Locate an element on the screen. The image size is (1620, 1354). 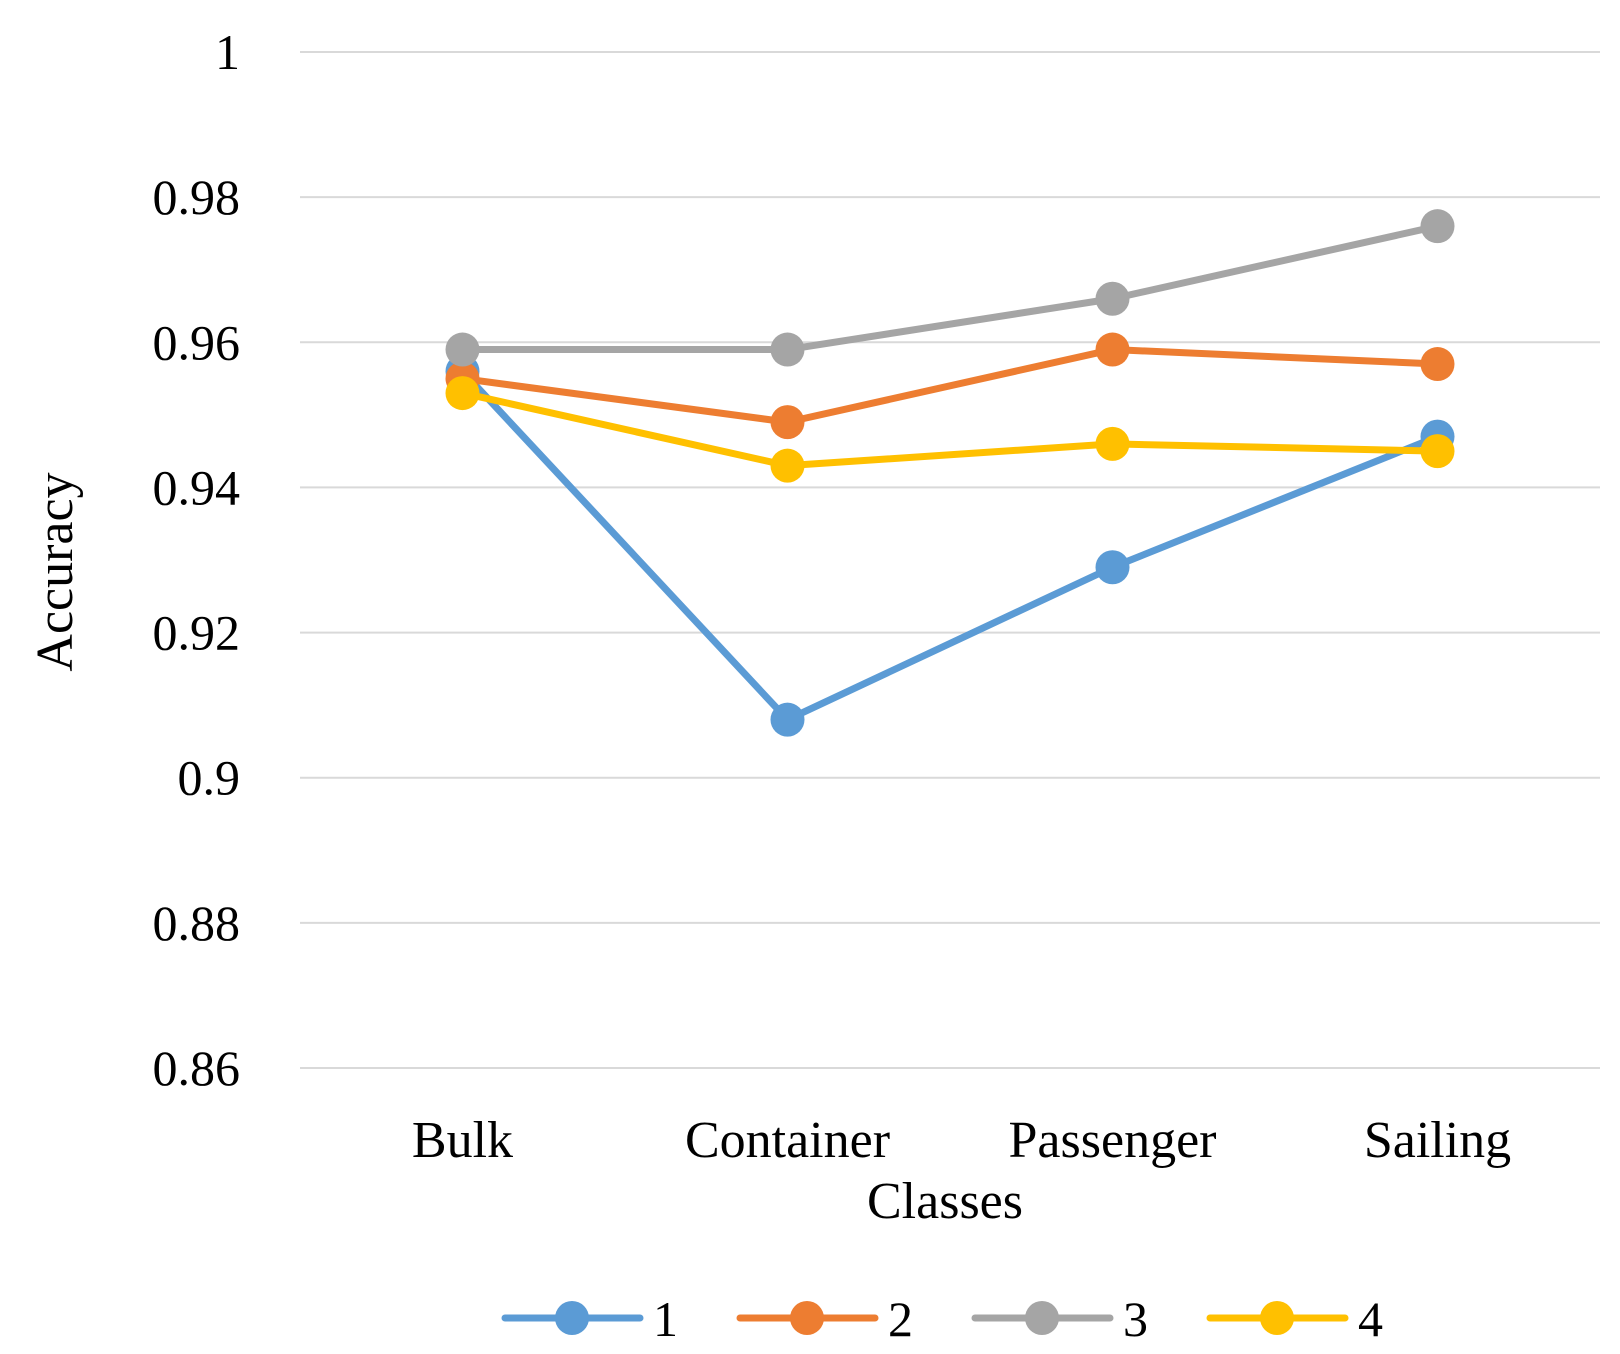
x-axis-ticks: Bulk Container Passenger Sailing is located at coordinates (961, 1140).